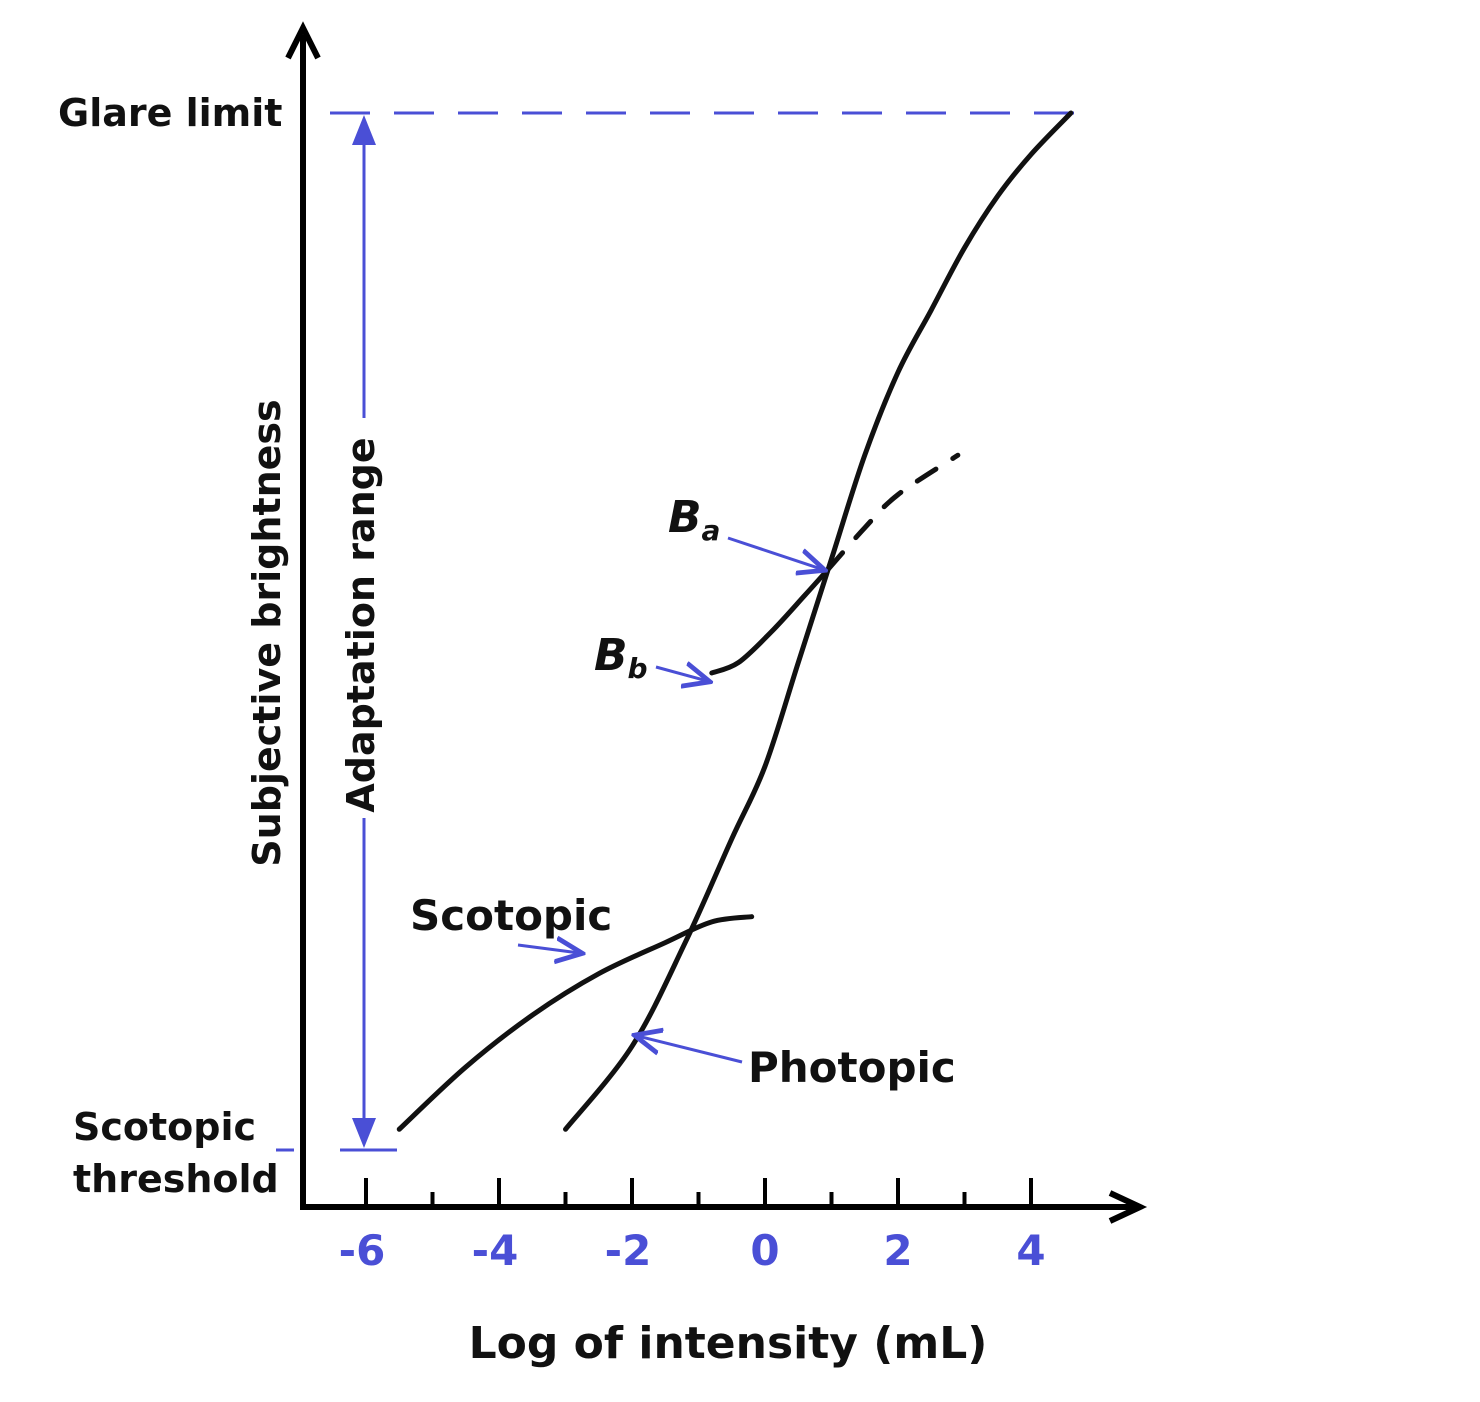  What do you see at coordinates (698, 1192) in the screenshot?
I see `x-axis-ticks` at bounding box center [698, 1192].